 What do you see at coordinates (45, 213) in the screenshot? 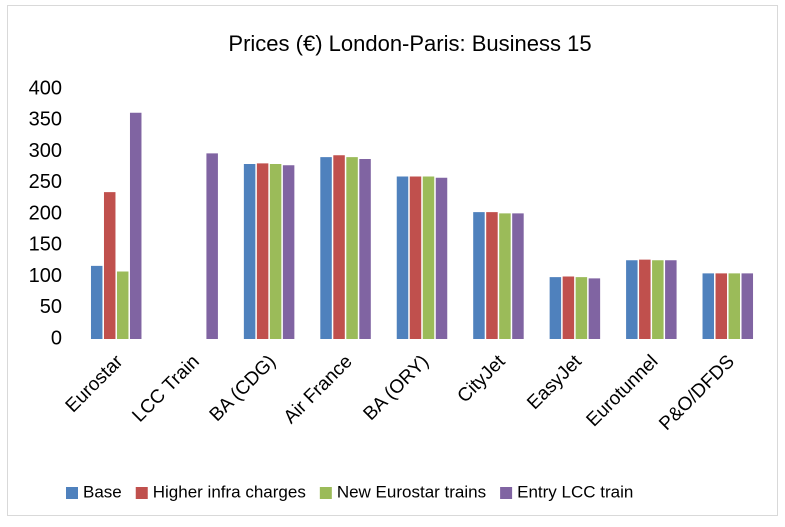
I see `y-tick-label: 200` at bounding box center [45, 213].